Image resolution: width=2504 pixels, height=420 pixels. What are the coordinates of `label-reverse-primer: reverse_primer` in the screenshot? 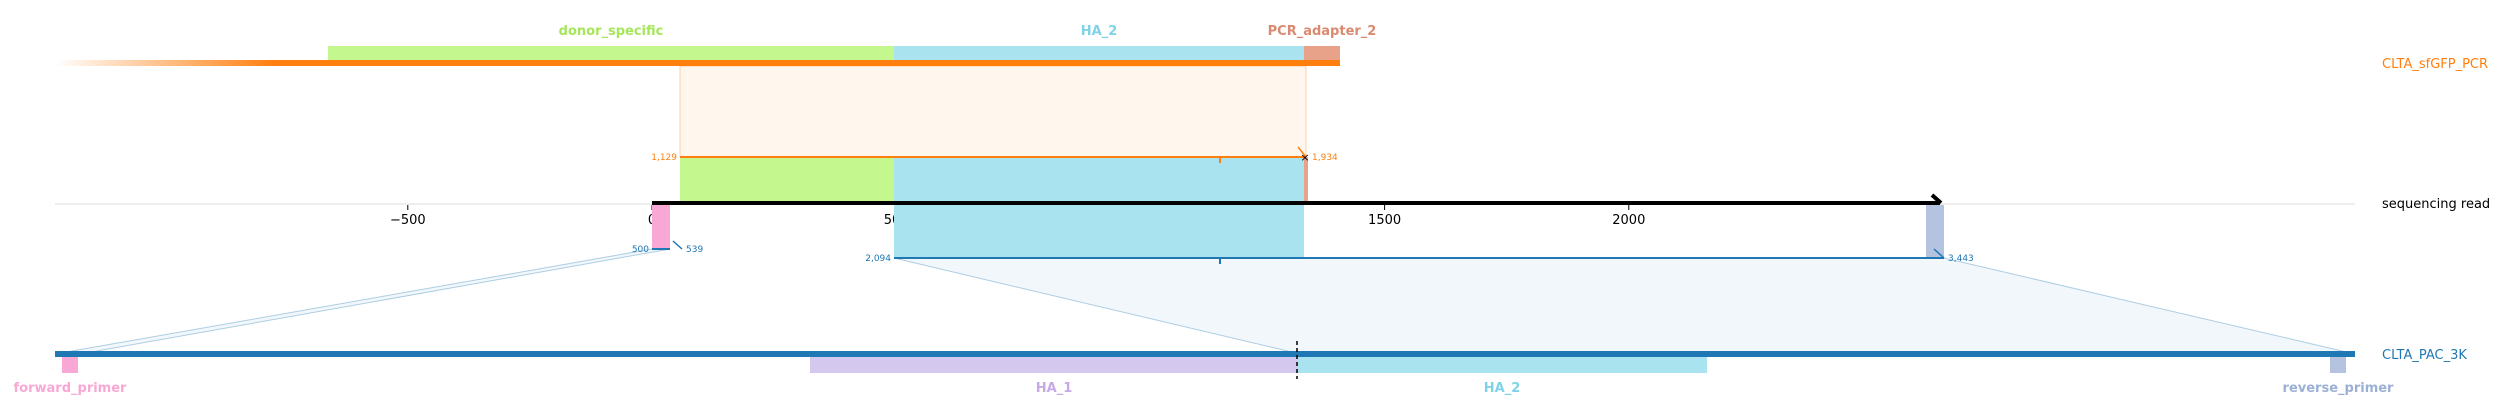 It's located at (2339, 388).